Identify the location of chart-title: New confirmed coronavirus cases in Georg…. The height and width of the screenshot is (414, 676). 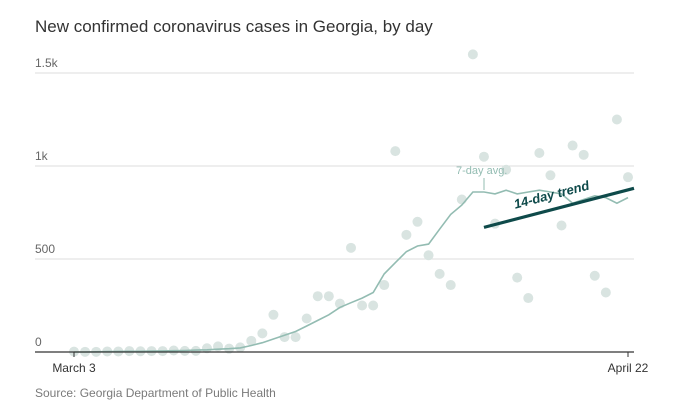
(234, 26).